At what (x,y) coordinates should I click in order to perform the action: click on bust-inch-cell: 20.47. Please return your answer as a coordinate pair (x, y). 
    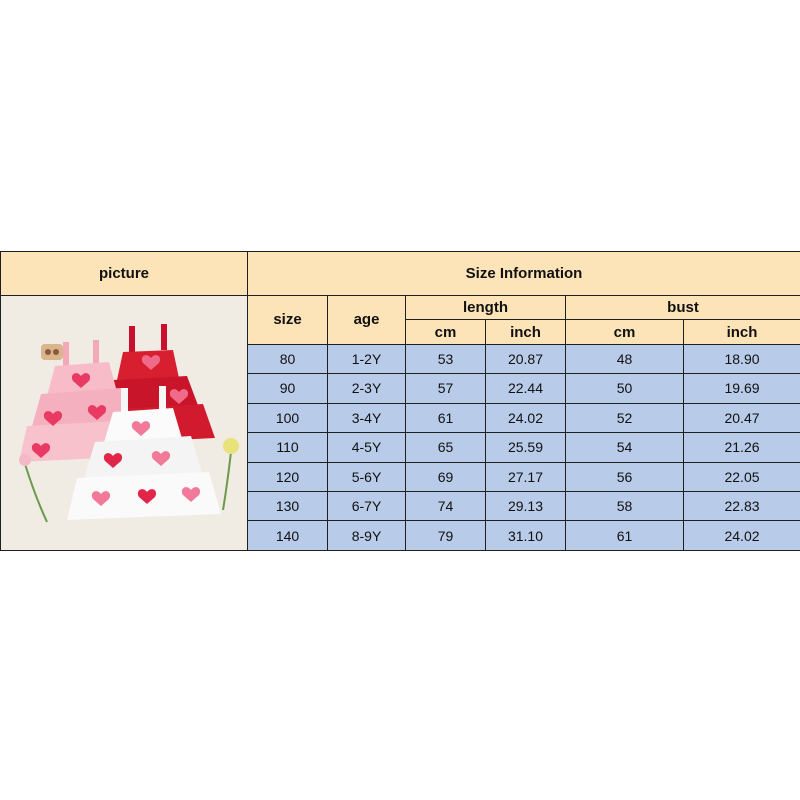
    Looking at the image, I should click on (741, 418).